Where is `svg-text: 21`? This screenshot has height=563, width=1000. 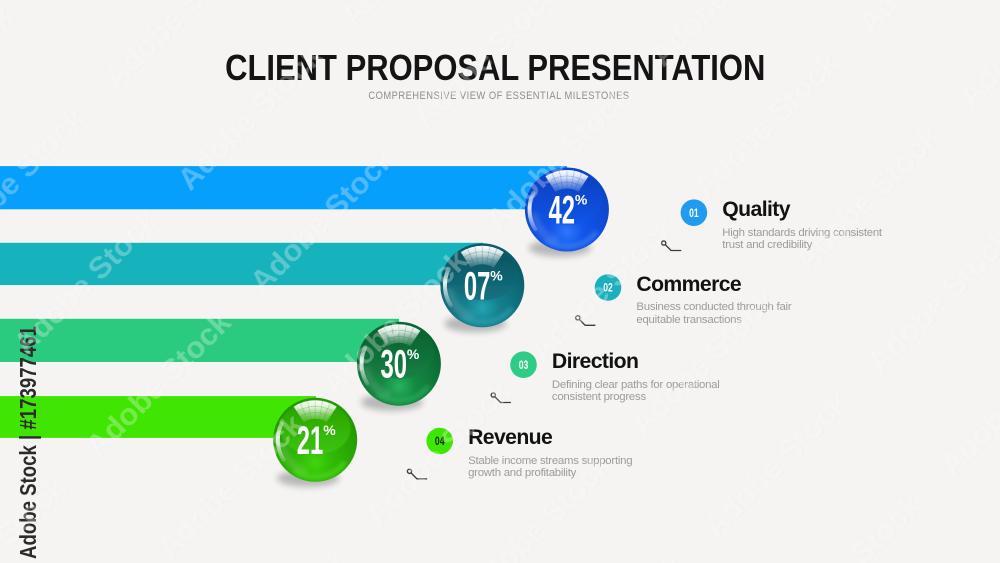
svg-text: 21 is located at coordinates (310, 441).